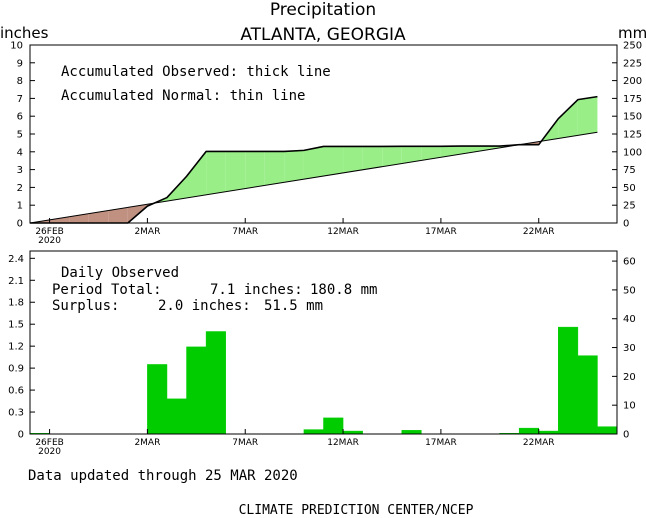 Image resolution: width=646 pixels, height=518 pixels. I want to click on y-tick-label-right: 250, so click(632, 46).